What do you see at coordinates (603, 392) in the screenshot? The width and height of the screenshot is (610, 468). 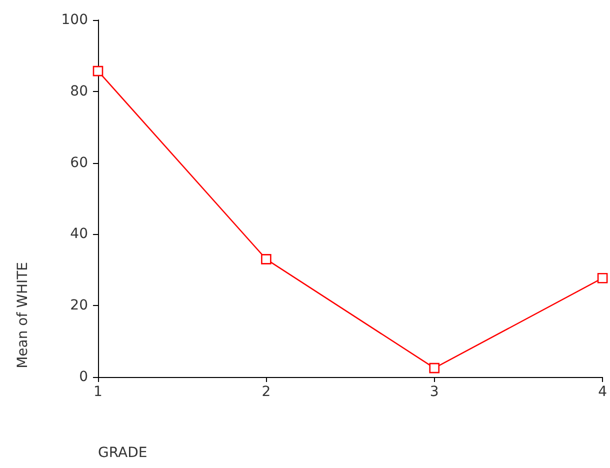 I see `x-tick-label: 4` at bounding box center [603, 392].